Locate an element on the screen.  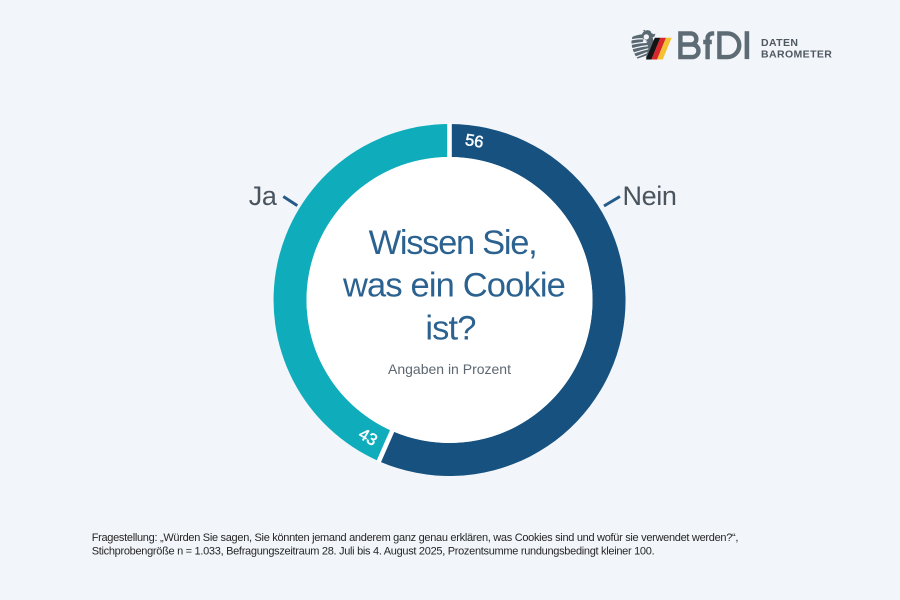
svg-text: Angaben in Prozent is located at coordinates (449, 369).